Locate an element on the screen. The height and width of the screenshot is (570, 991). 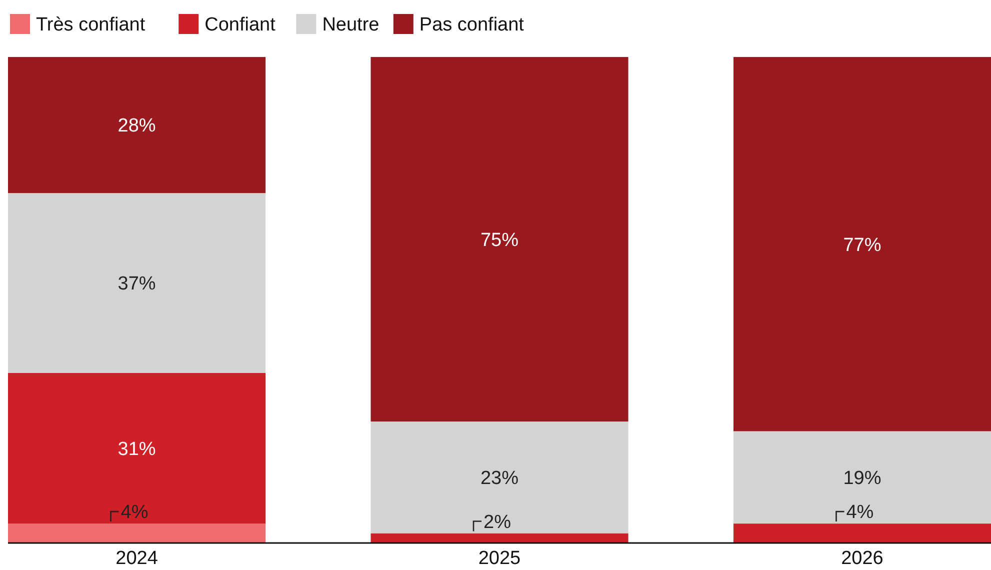
legend-label: Confiant is located at coordinates (240, 25).